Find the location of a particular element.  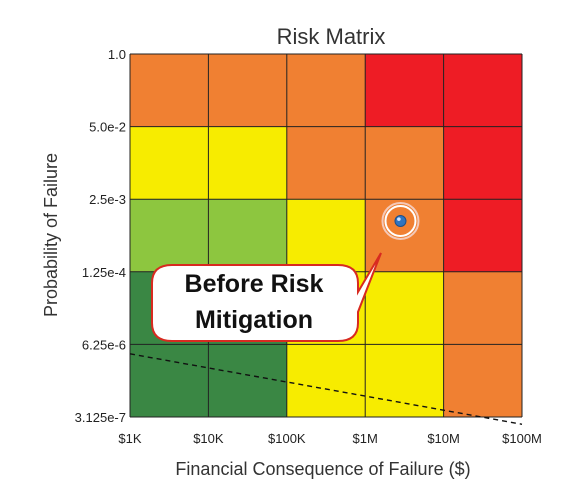

point-inner-ring is located at coordinates (400, 220).